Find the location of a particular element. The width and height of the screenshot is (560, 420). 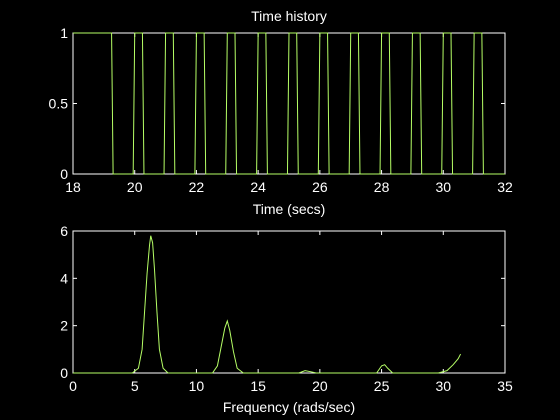

time-history-xtick-label: 20 is located at coordinates (135, 187).